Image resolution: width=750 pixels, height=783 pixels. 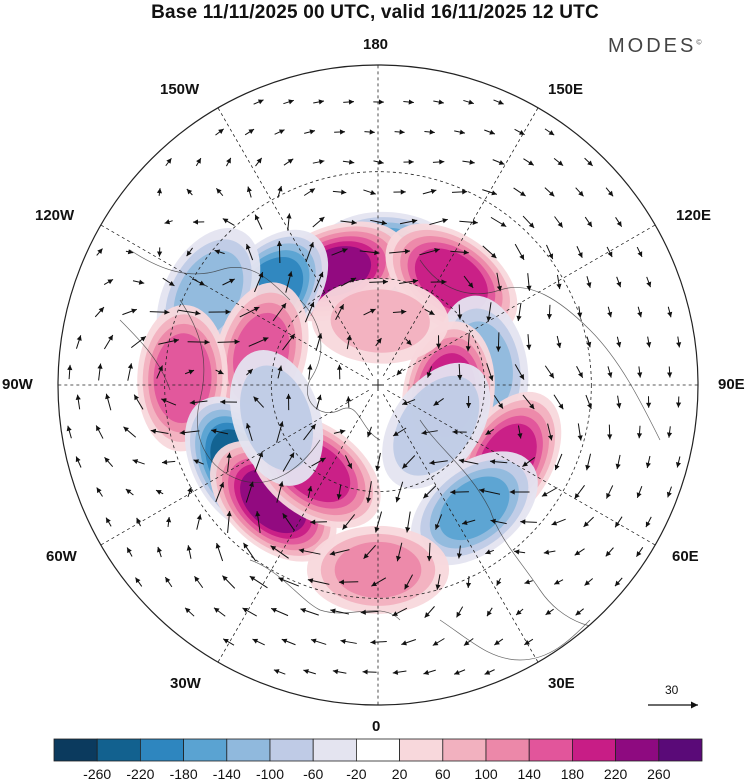 I want to click on anomaly-center, so click(x=380, y=321).